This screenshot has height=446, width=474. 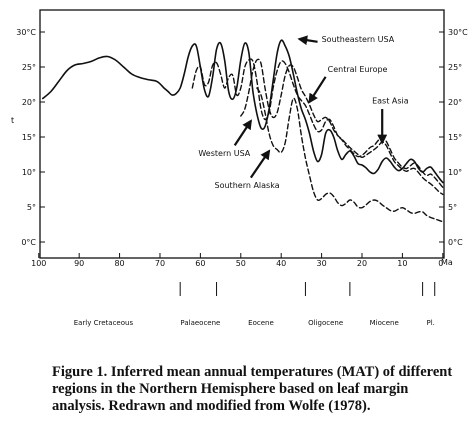 I want to click on y-ticks-right: 0°C 5° 10° 15° 20° 25° 30°C, so click(x=453, y=137).